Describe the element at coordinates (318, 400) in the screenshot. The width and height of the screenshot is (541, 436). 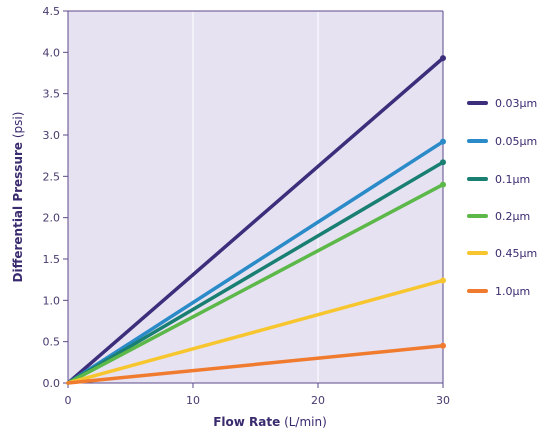
I see `x-tick-label: 20` at that location.